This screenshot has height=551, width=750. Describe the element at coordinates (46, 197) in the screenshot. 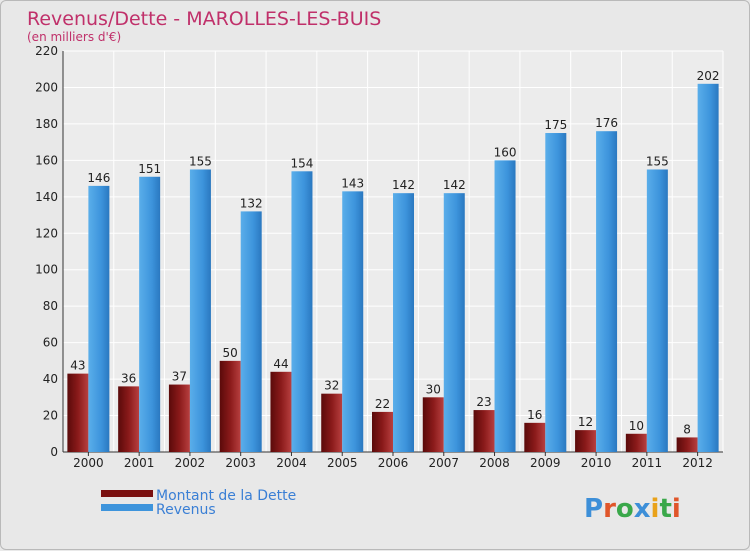

I see `y-tick-label: 140` at that location.